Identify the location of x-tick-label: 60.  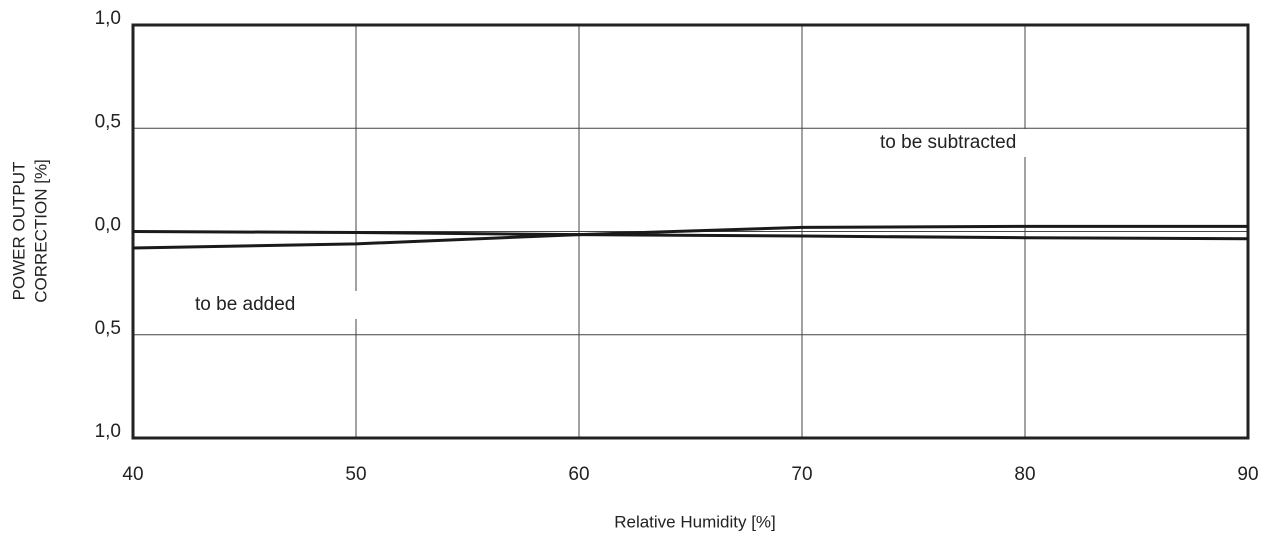
(578, 474).